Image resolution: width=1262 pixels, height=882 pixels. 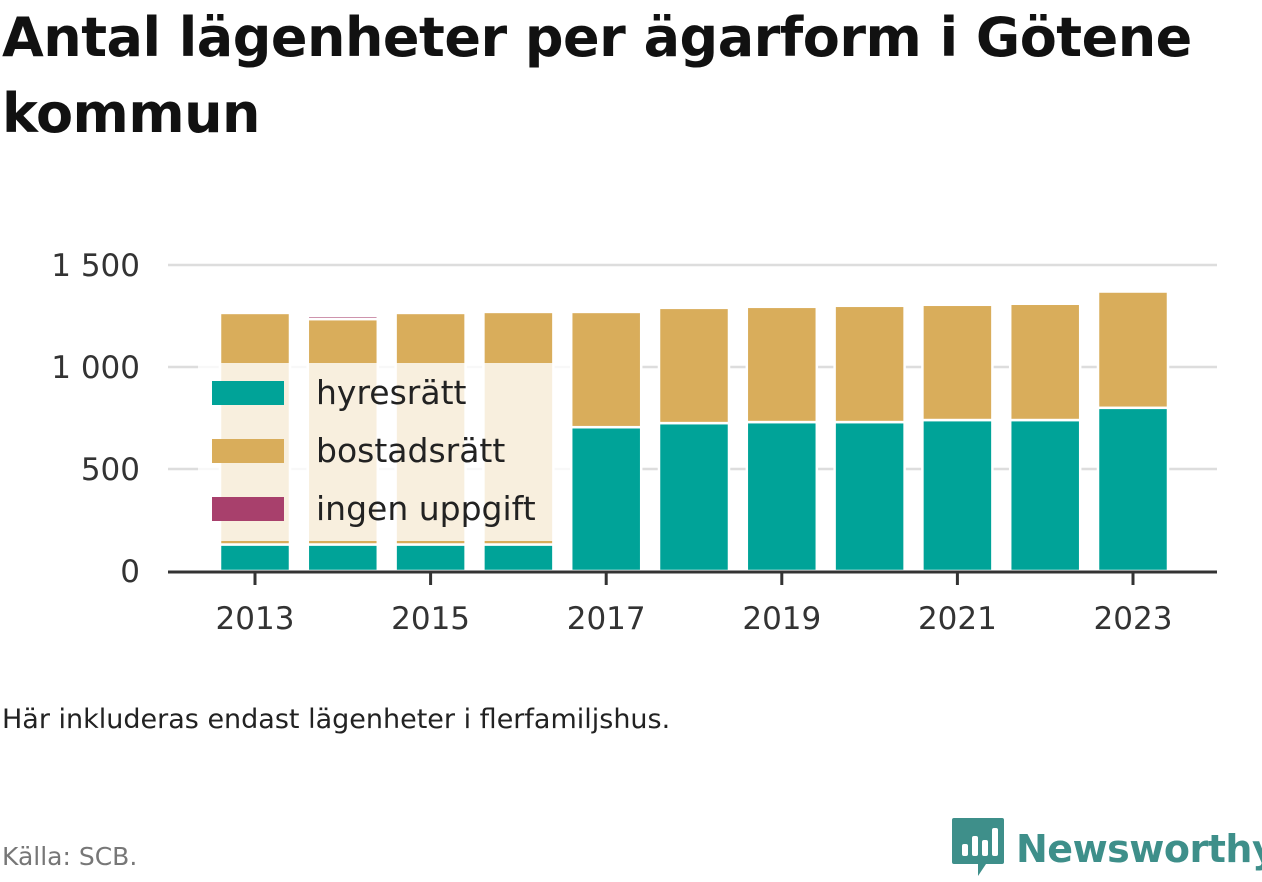 What do you see at coordinates (130, 572) in the screenshot?
I see `y-tick-label: 0` at bounding box center [130, 572].